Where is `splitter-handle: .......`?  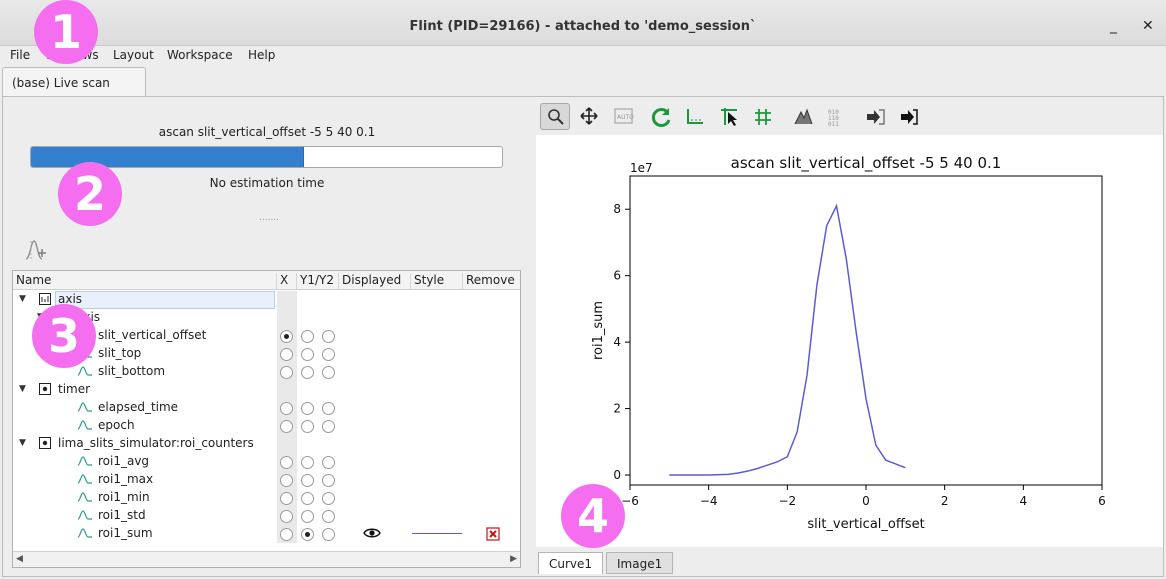 splitter-handle: ....... is located at coordinates (269, 218).